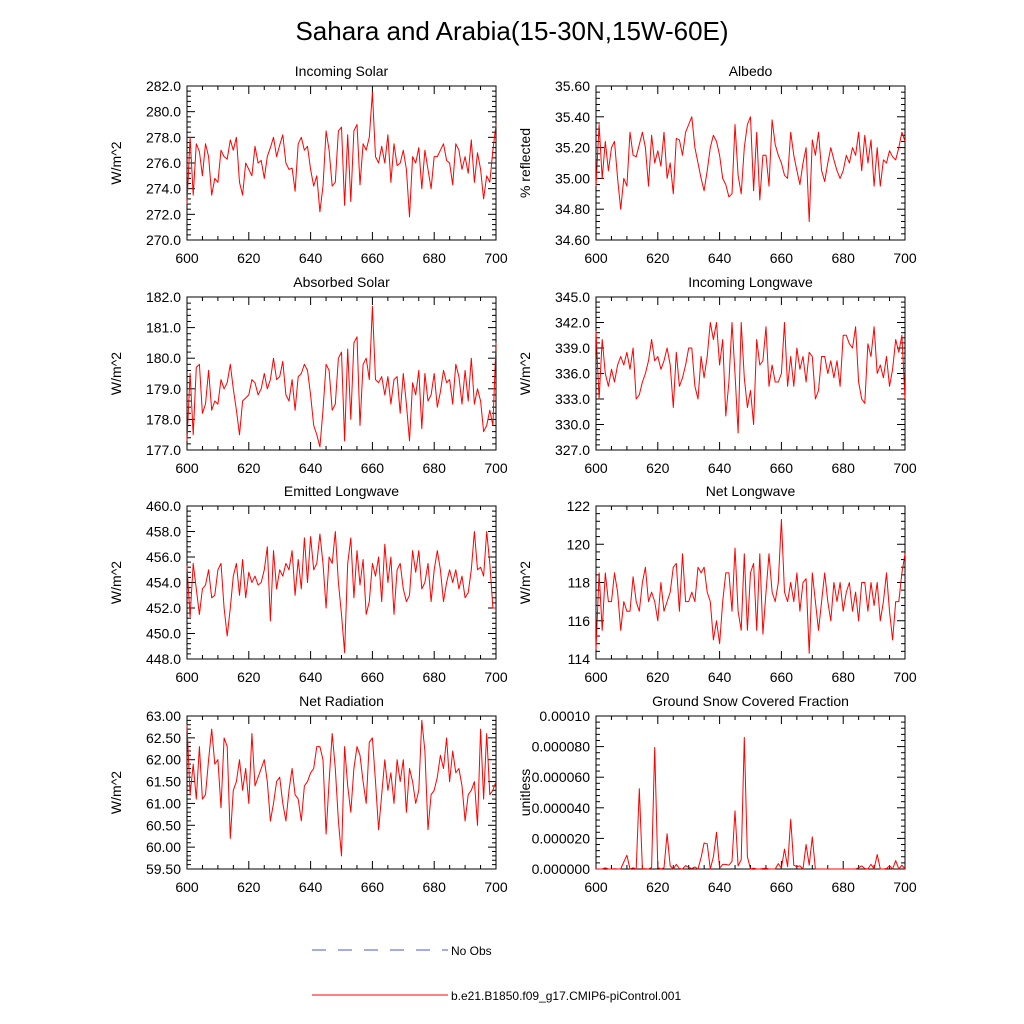  What do you see at coordinates (572, 425) in the screenshot?
I see `y-tick-label: 330.0` at bounding box center [572, 425].